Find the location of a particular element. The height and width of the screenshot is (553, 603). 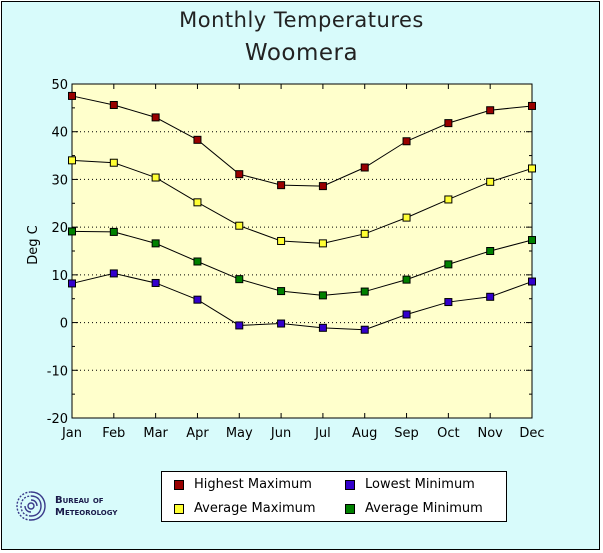

bureau-of-meteorology-logo: Bureau of Meteorology is located at coordinates (83, 508).